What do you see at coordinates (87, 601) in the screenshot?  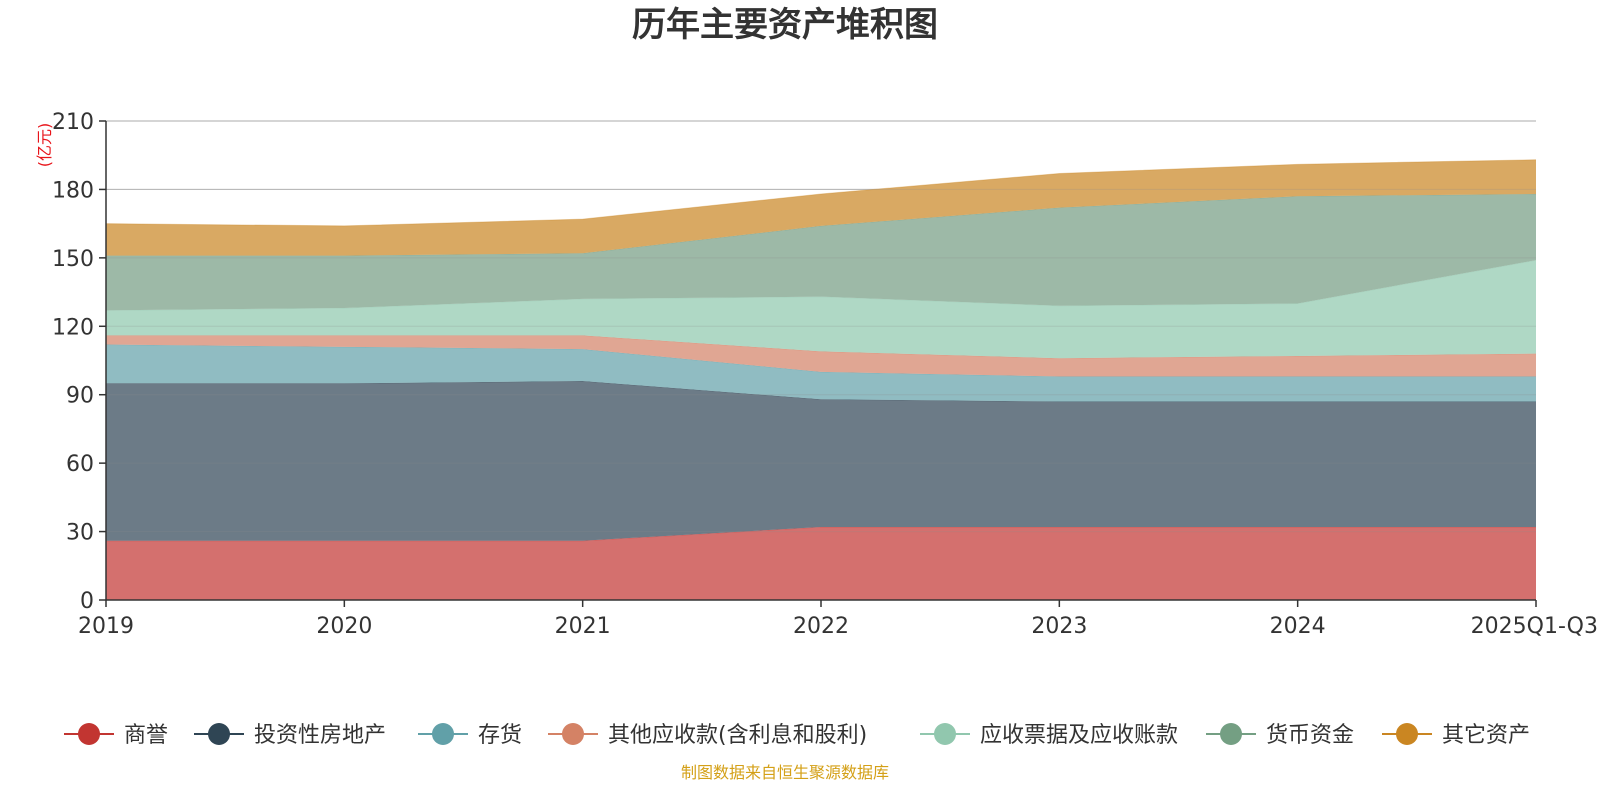 I see `y-tick-label-0: 0` at bounding box center [87, 601].